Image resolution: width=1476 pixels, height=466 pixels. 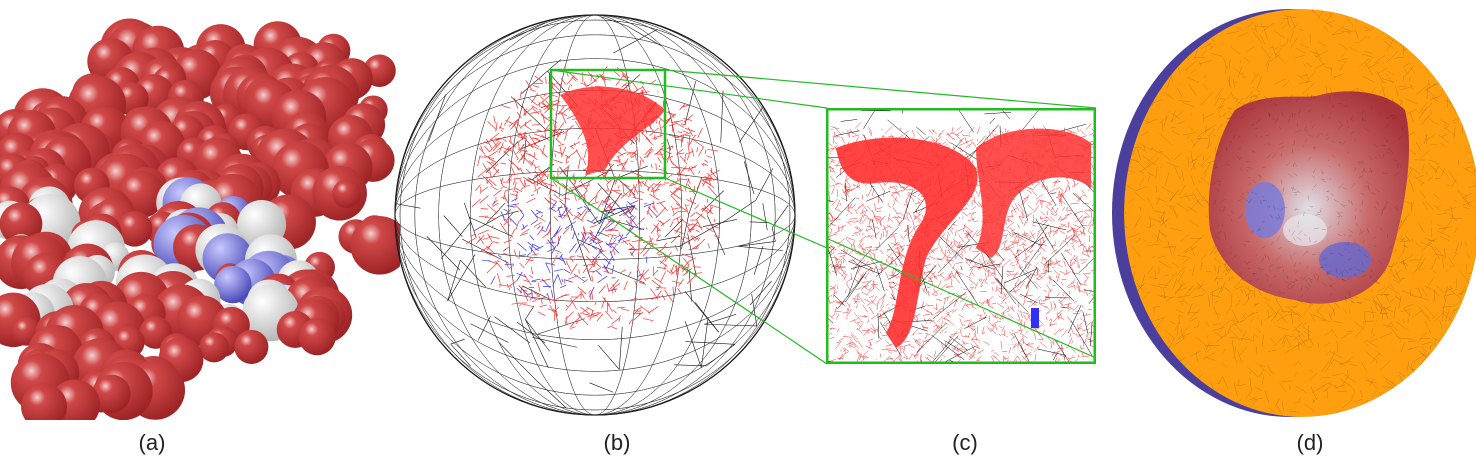 What do you see at coordinates (965, 442) in the screenshot?
I see `caption-c: (c)` at bounding box center [965, 442].